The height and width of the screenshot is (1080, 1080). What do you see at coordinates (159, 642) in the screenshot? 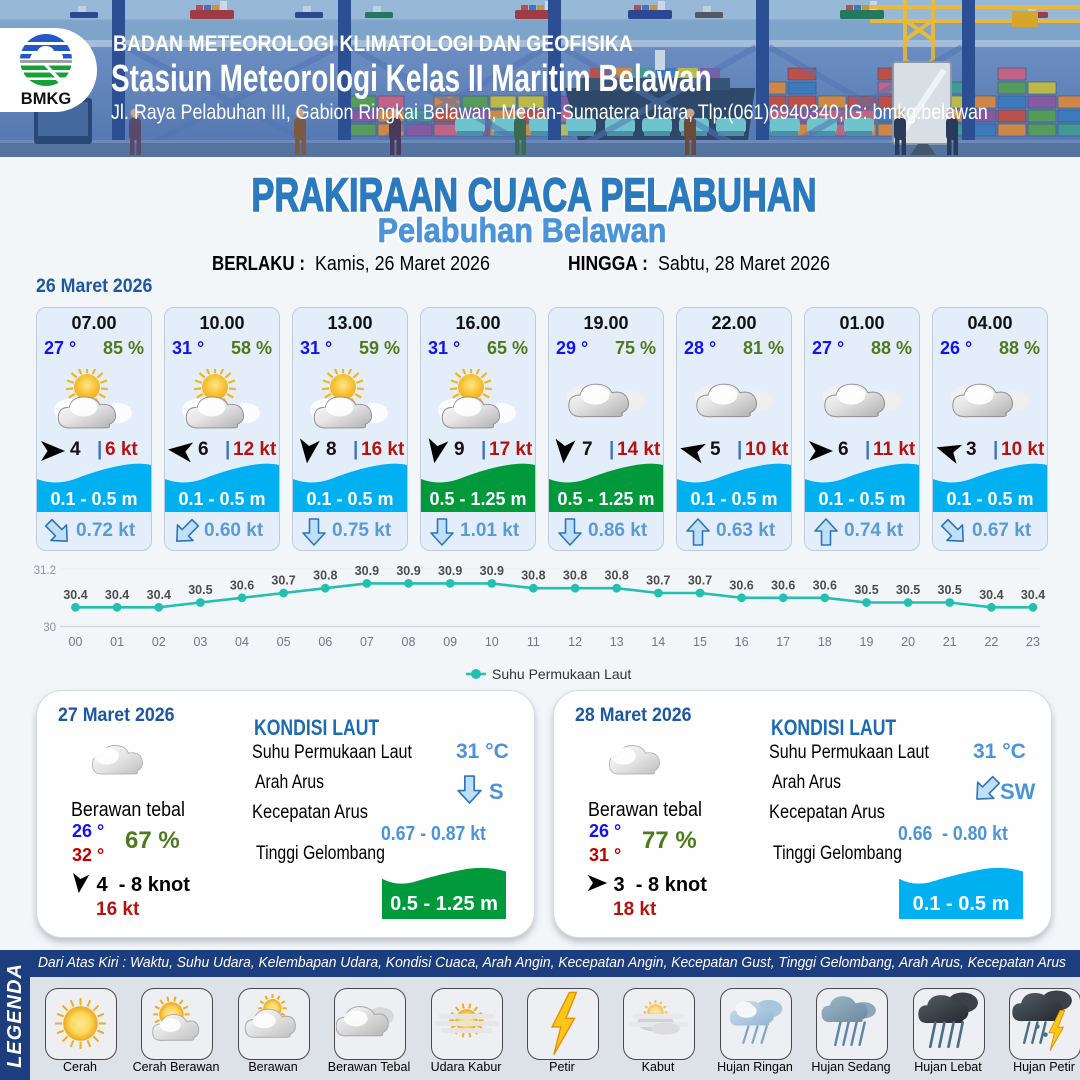
I see `svg-text: 02` at bounding box center [159, 642].